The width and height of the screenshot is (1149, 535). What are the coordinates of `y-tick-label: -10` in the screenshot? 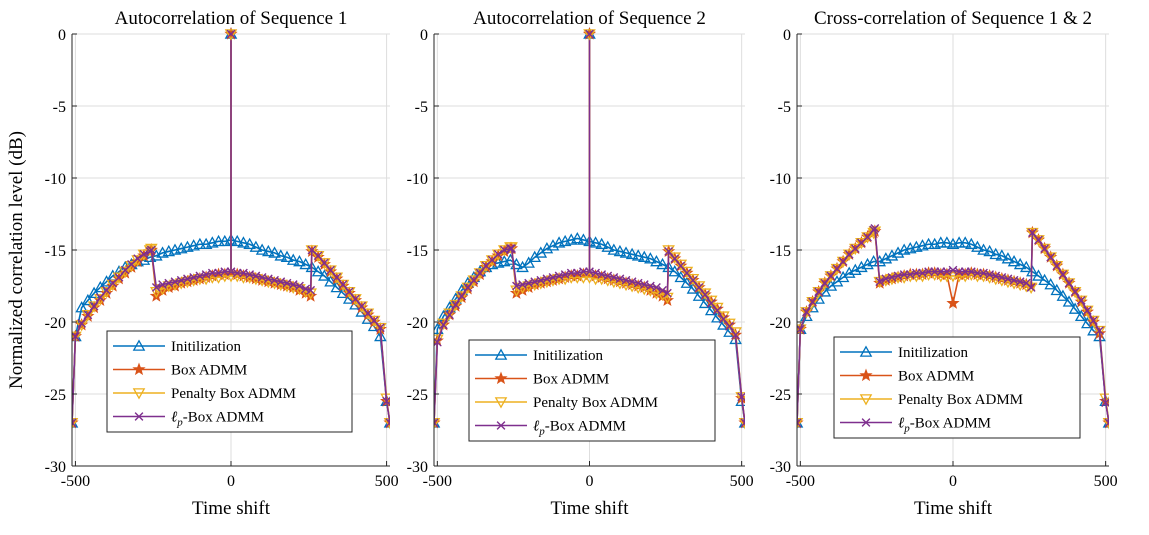 It's located at (780, 179).